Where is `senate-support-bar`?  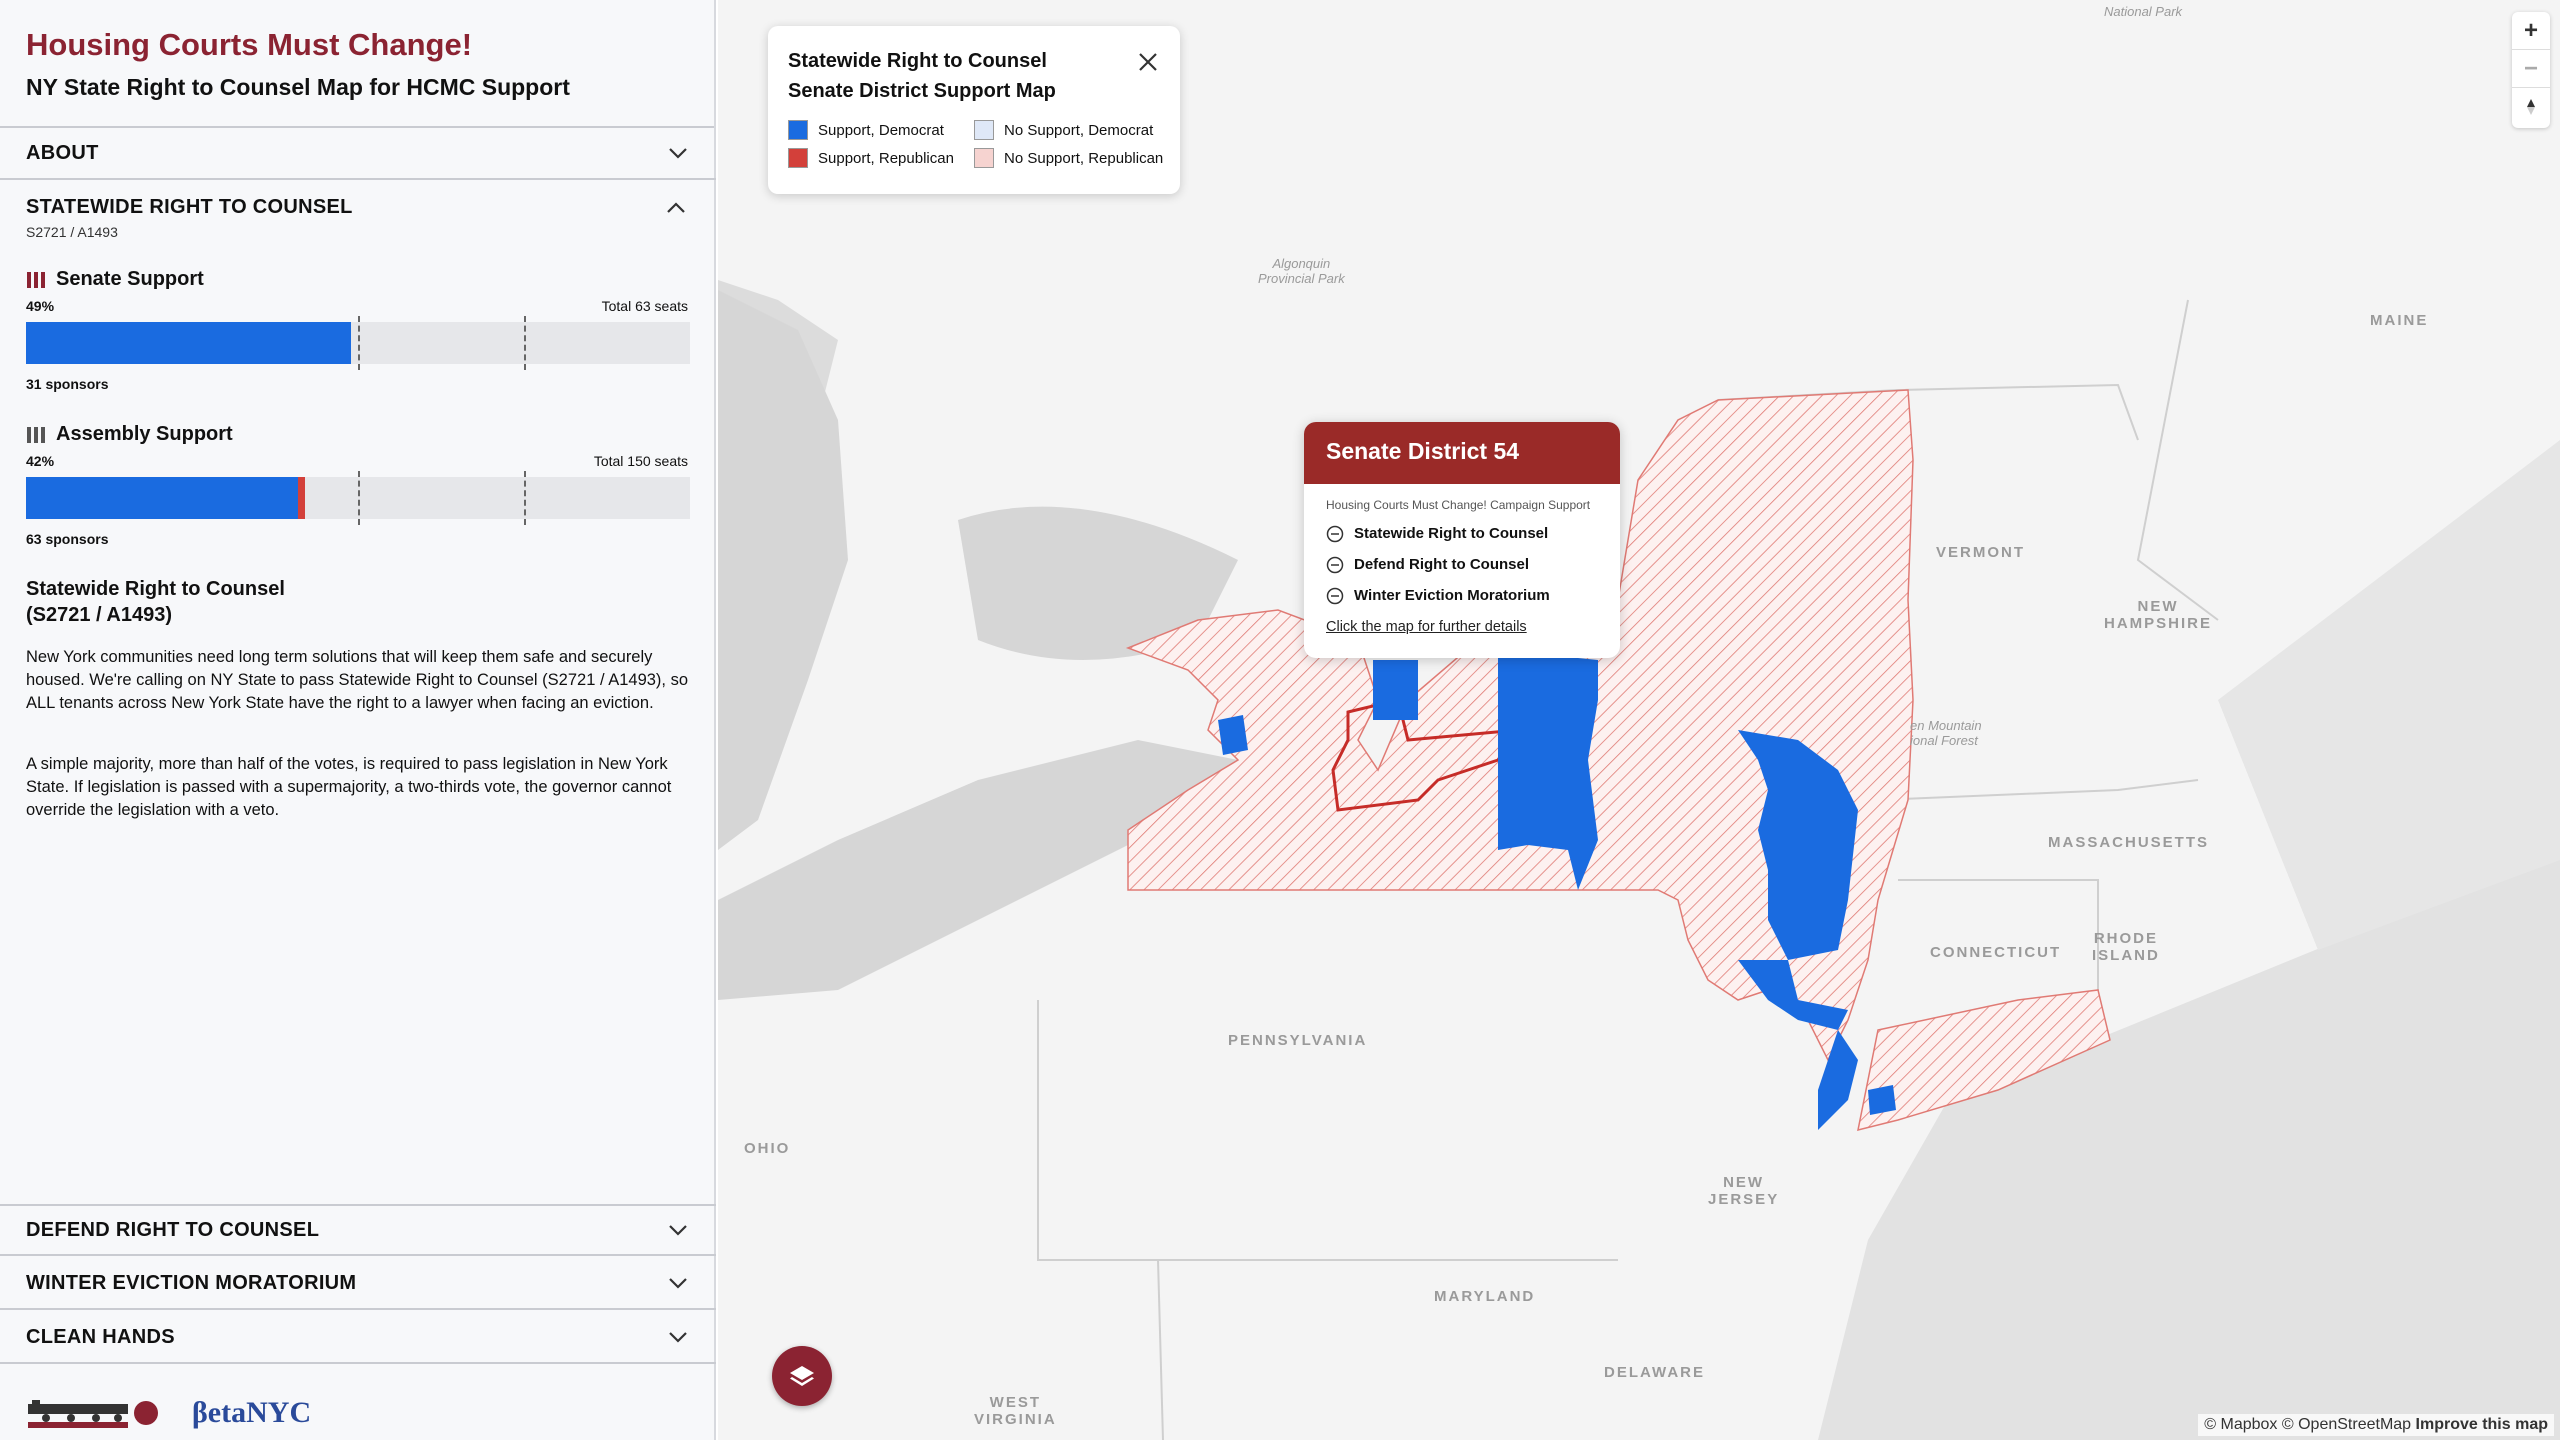
senate-support-bar is located at coordinates (358, 343).